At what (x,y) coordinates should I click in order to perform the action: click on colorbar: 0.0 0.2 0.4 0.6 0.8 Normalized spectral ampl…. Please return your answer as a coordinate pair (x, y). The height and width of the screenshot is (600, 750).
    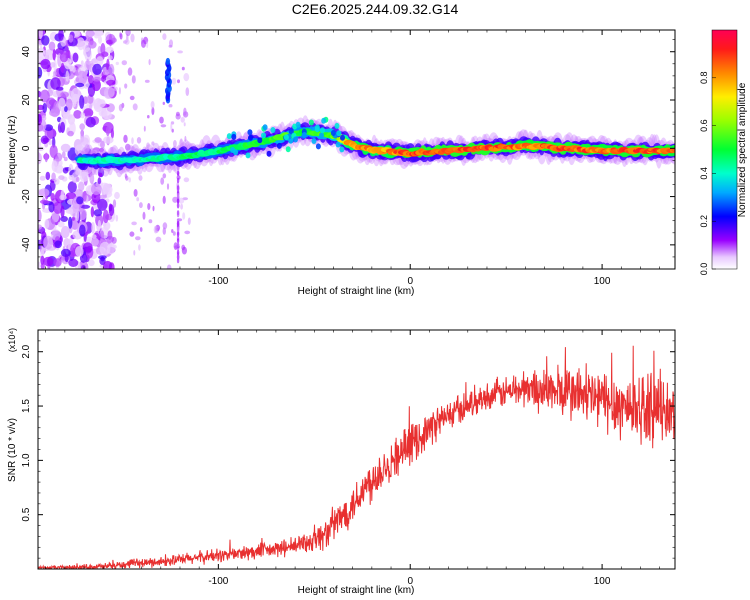
    Looking at the image, I should click on (723, 152).